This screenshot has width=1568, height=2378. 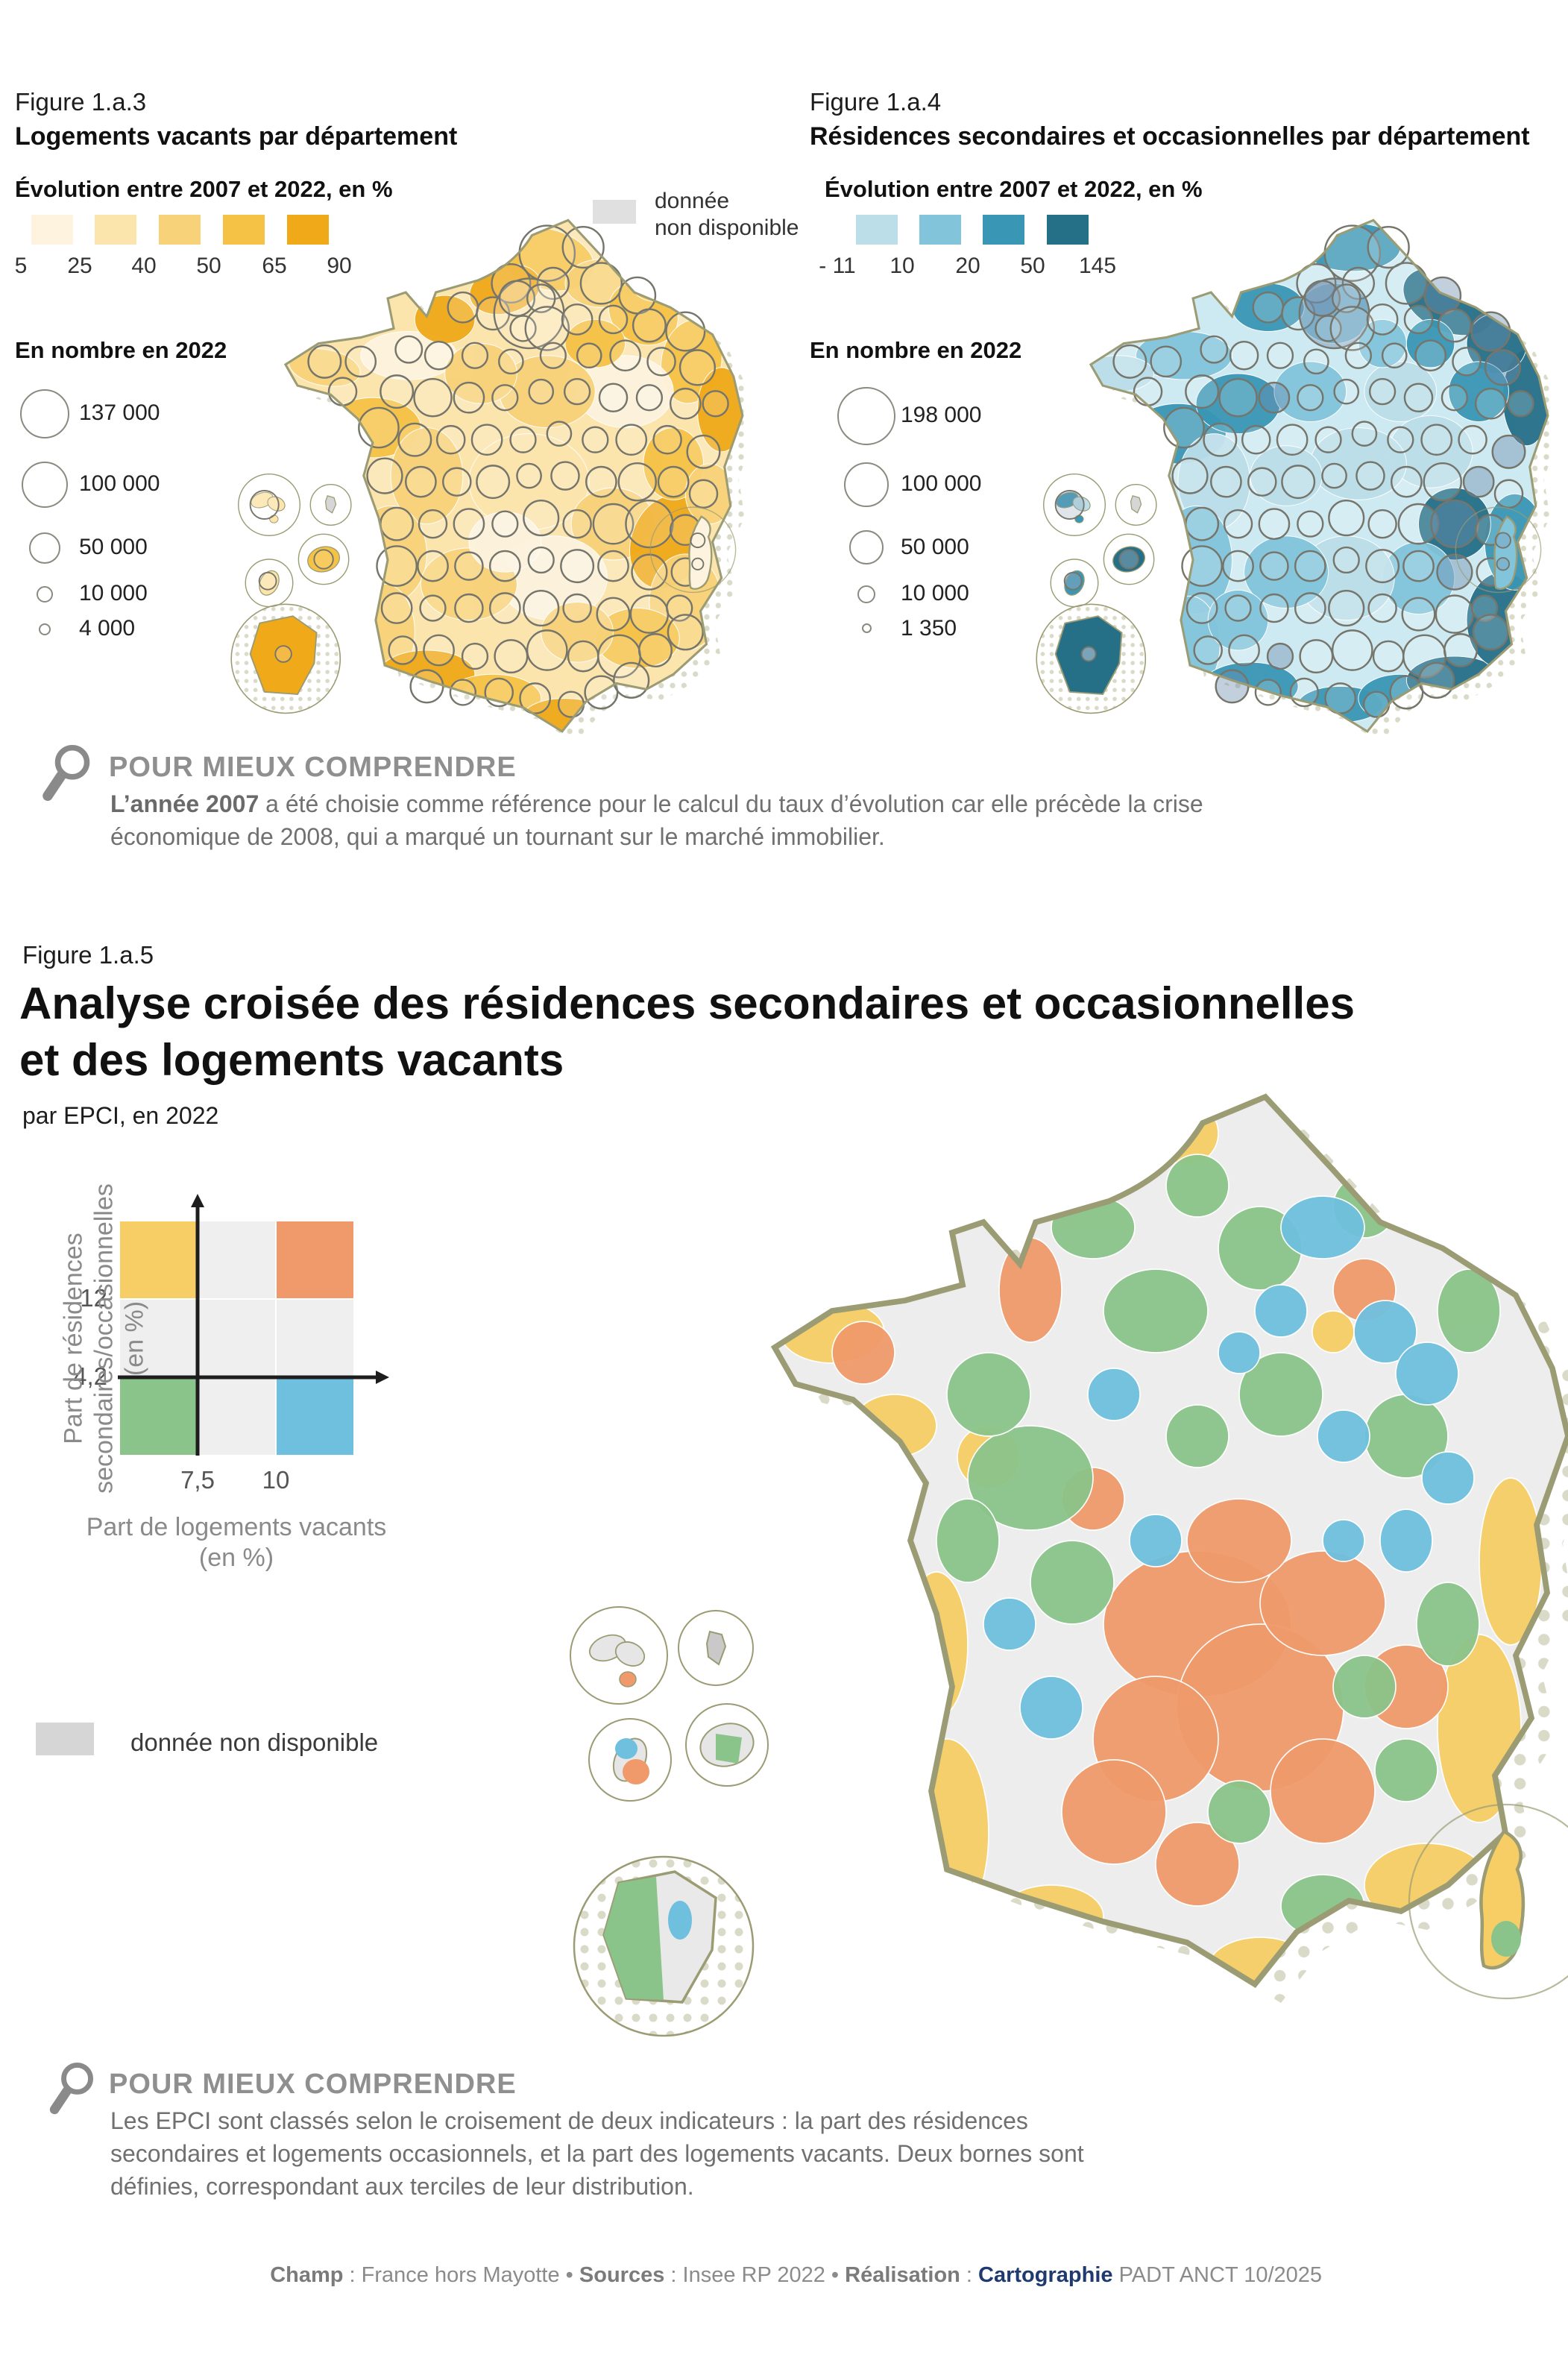 What do you see at coordinates (144, 266) in the screenshot?
I see `ramp-tick: 40` at bounding box center [144, 266].